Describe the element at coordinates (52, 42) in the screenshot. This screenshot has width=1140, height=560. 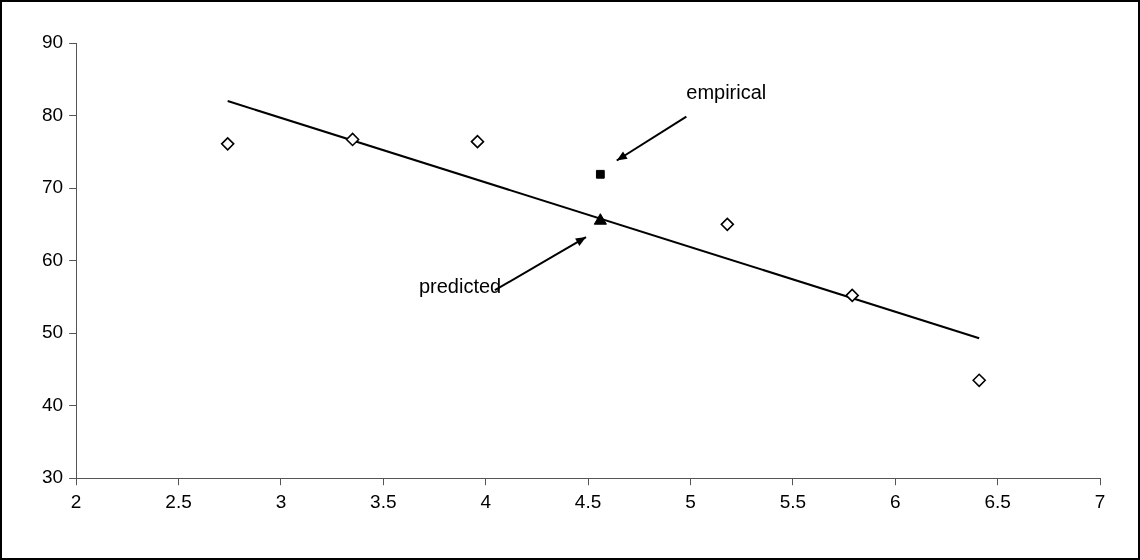
I see `y-tick-label: 90` at that location.